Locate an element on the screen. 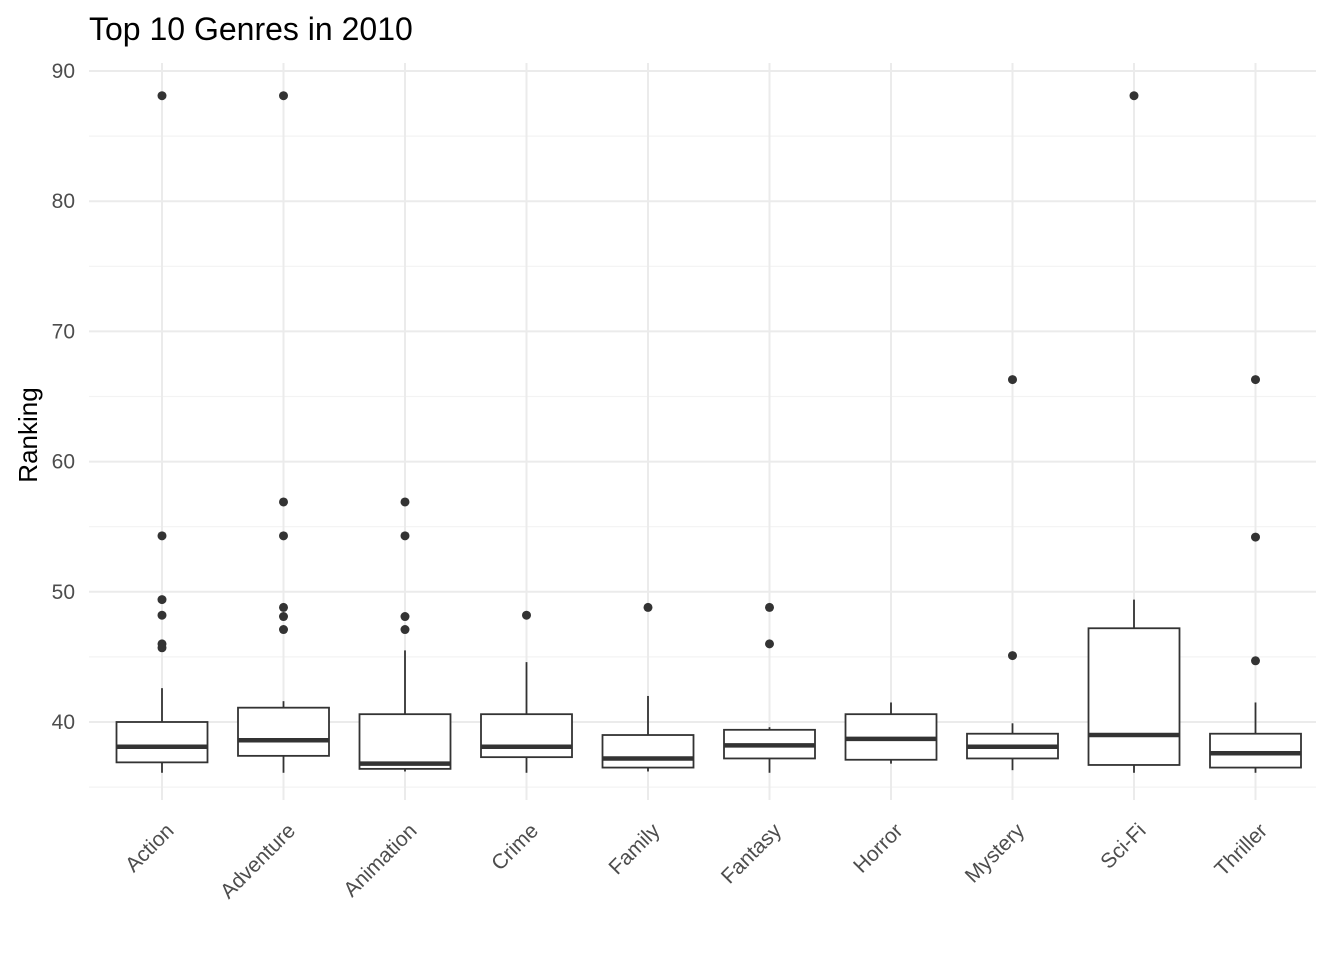 This screenshot has height=965, width=1344. box-Mystery is located at coordinates (1012, 573).